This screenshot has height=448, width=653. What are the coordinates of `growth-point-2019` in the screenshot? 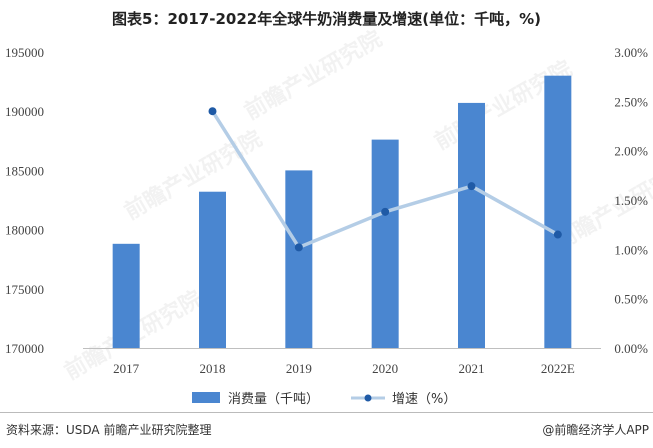 It's located at (298, 247).